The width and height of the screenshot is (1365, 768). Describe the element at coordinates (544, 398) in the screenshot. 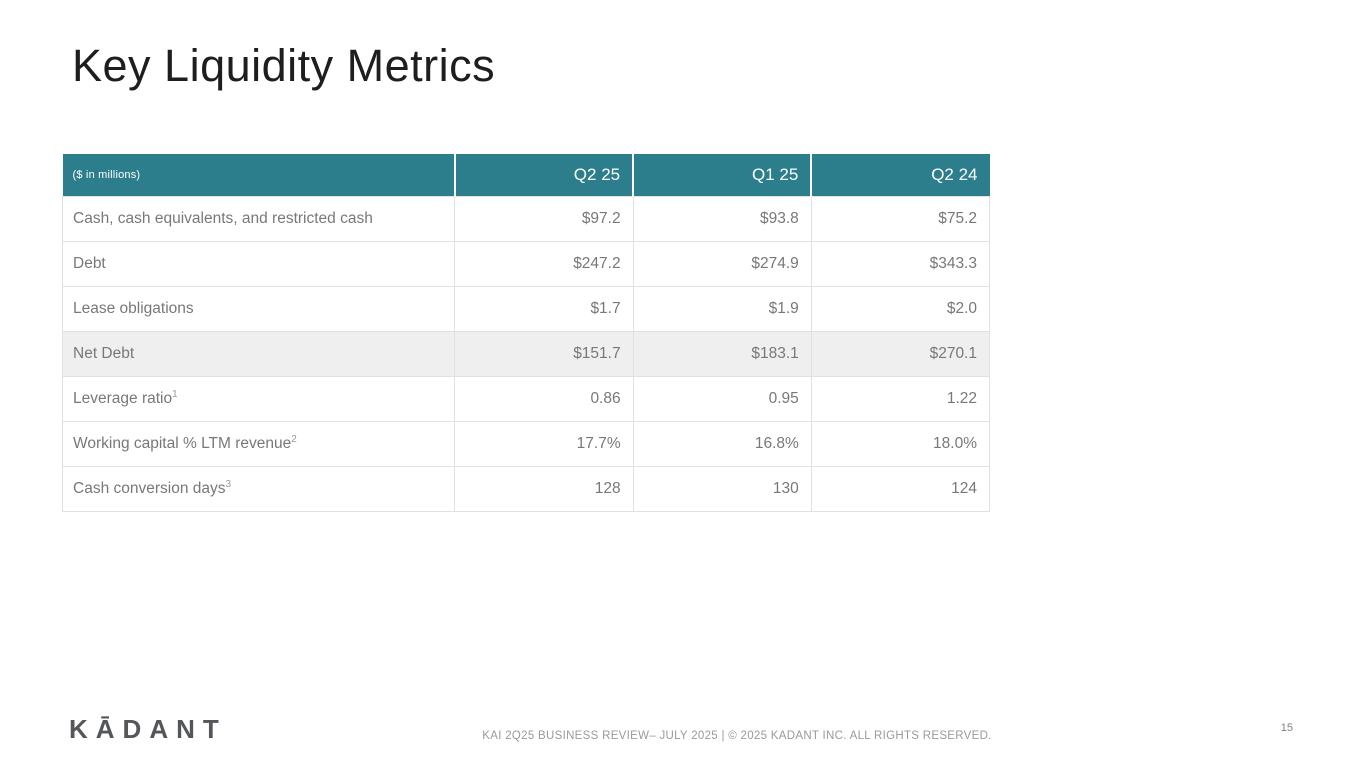

I see `cell-value: 0.86` at that location.